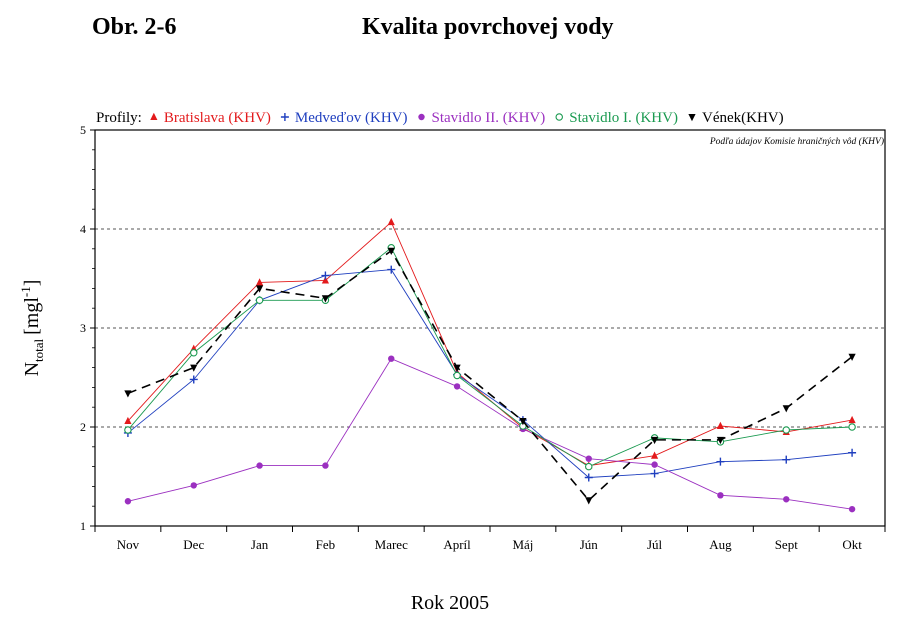  Describe the element at coordinates (193, 544) in the screenshot. I see `x-tick-label: Dec` at that location.